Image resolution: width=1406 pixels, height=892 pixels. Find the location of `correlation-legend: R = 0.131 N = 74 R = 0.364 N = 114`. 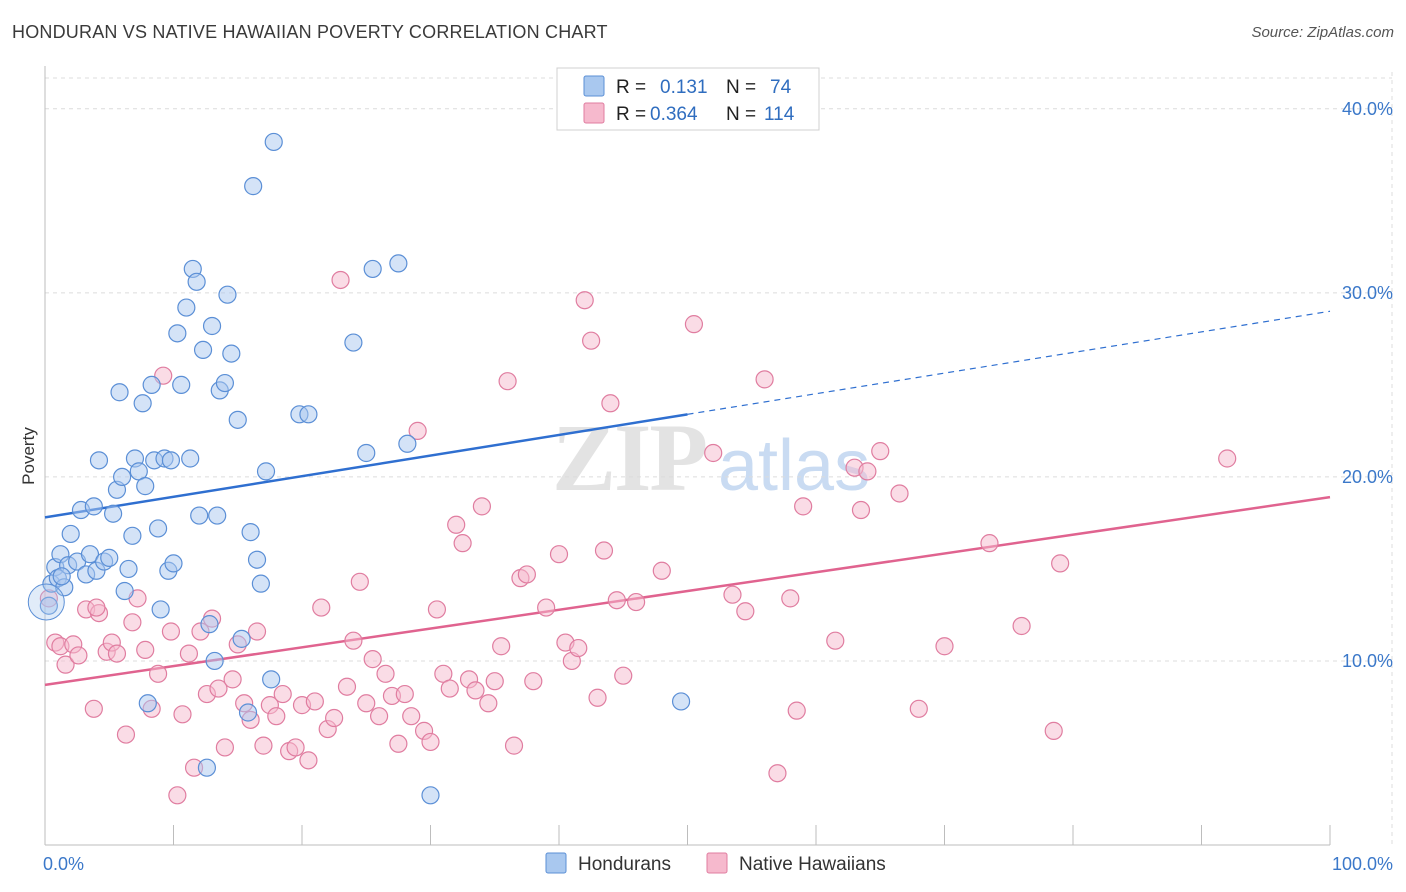

correlation-legend: R = 0.131 N = 74 R = 0.364 N = 114 is located at coordinates (688, 99).